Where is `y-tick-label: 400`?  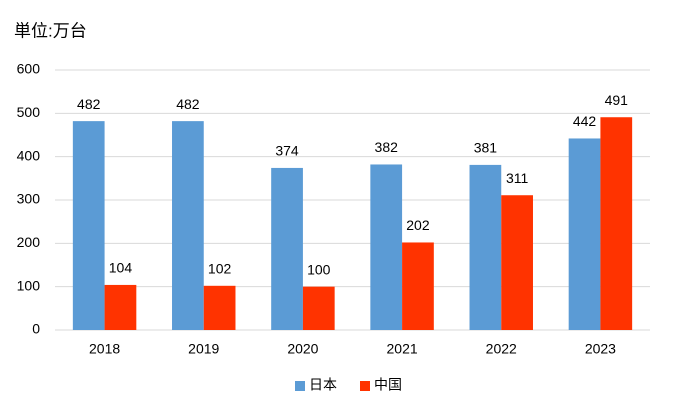 y-tick-label: 400 is located at coordinates (29, 155).